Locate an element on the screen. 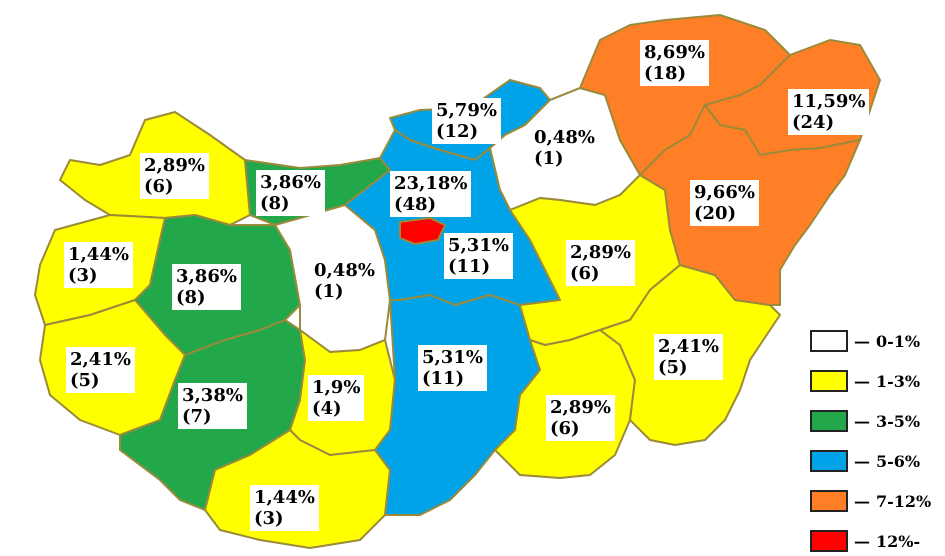 The image size is (945, 556). region-count: (24) is located at coordinates (813, 122).